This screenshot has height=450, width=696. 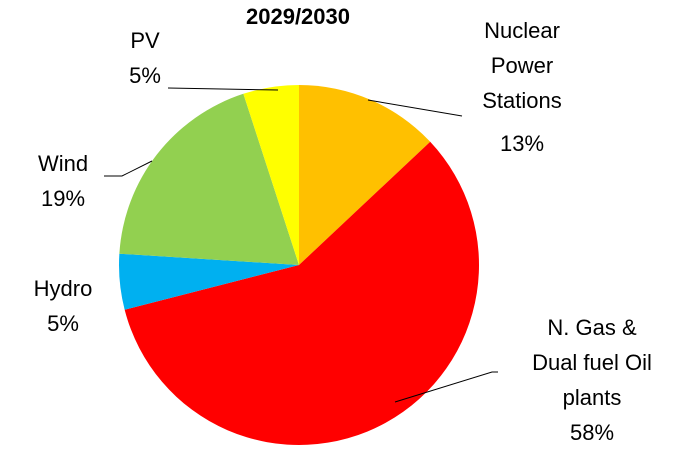 What do you see at coordinates (63, 163) in the screenshot?
I see `category-label: Wind` at bounding box center [63, 163].